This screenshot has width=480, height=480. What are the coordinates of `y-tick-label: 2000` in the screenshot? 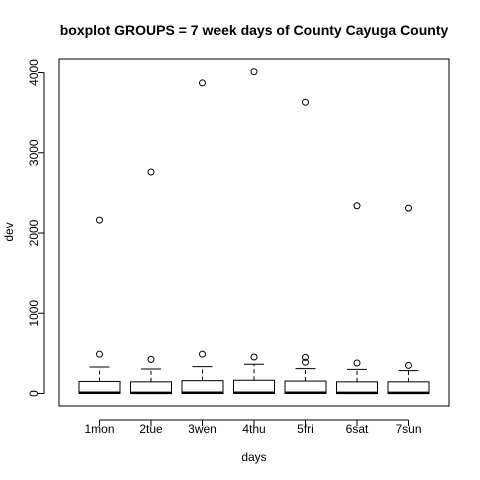 It's located at (34, 232).